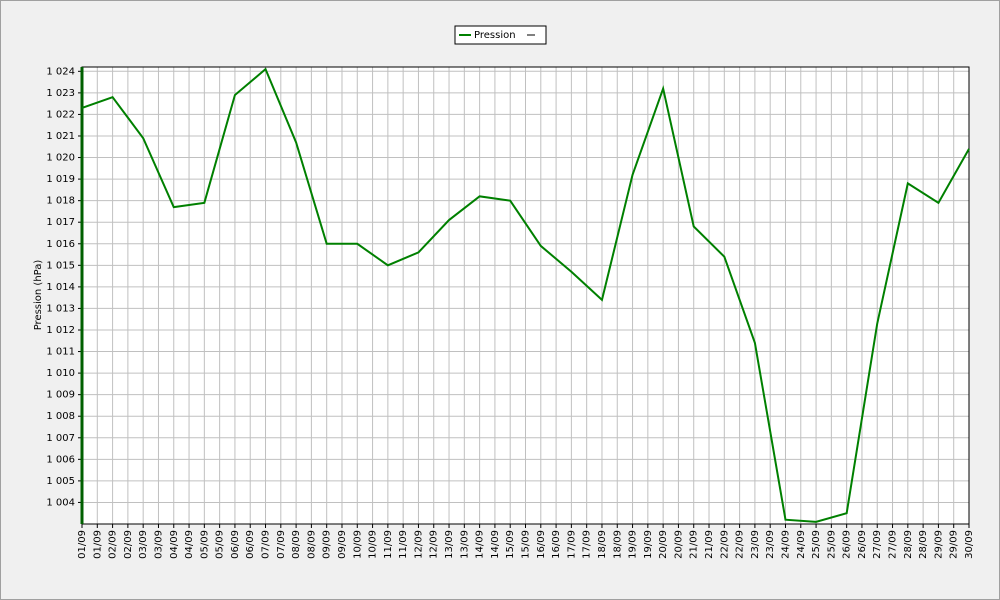 The image size is (1000, 600). Describe the element at coordinates (60, 244) in the screenshot. I see `y-tick-label: 1 016` at that location.